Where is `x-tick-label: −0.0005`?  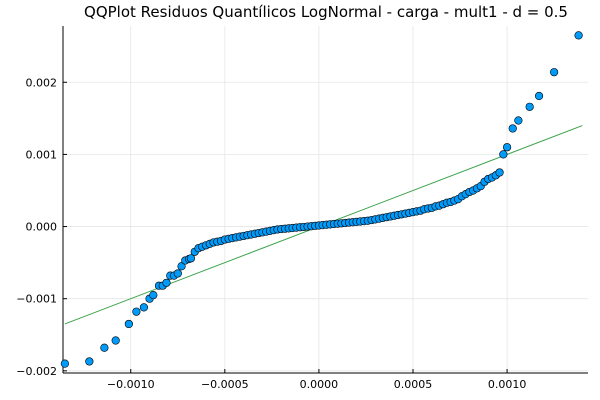
x-tick-label: −0.0005 is located at coordinates (225, 384).